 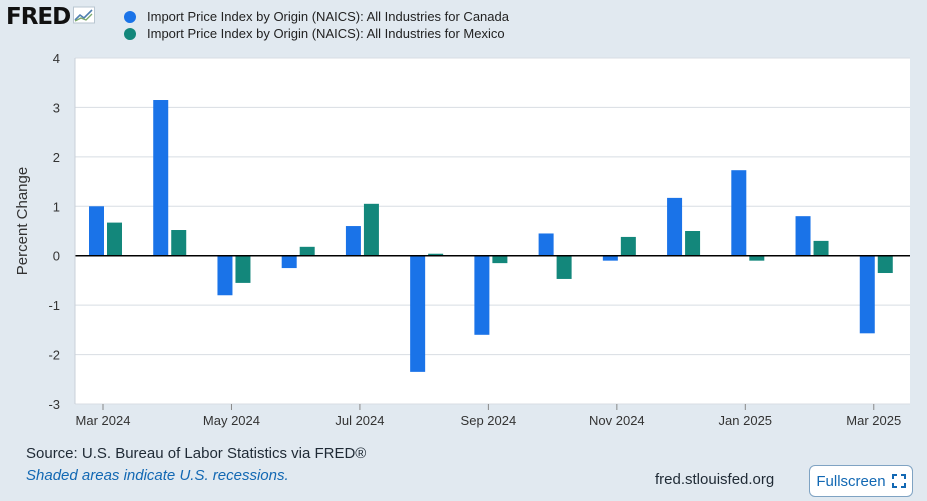 I want to click on legend-marker-canada, so click(x=130, y=16).